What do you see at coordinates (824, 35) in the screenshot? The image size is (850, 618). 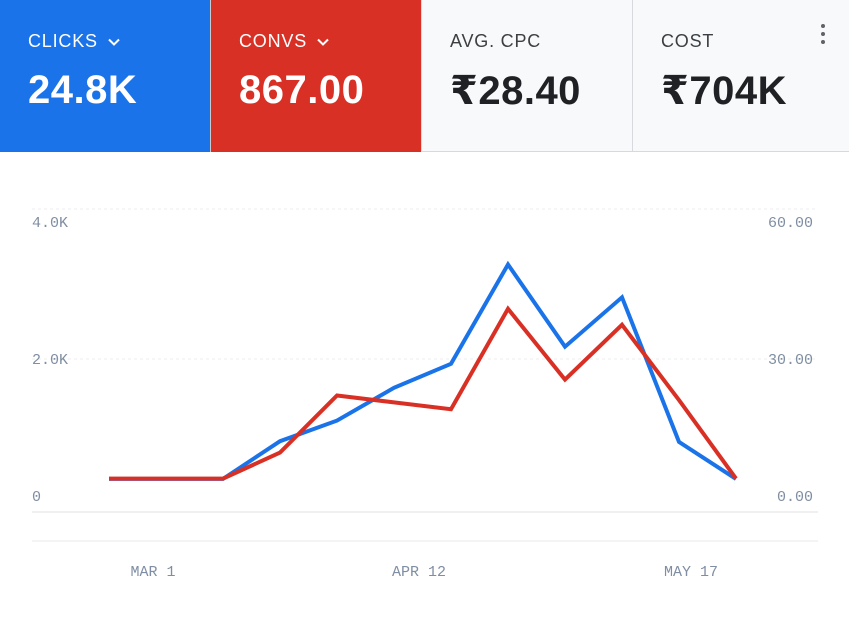 I see `more-vert-icon` at bounding box center [824, 35].